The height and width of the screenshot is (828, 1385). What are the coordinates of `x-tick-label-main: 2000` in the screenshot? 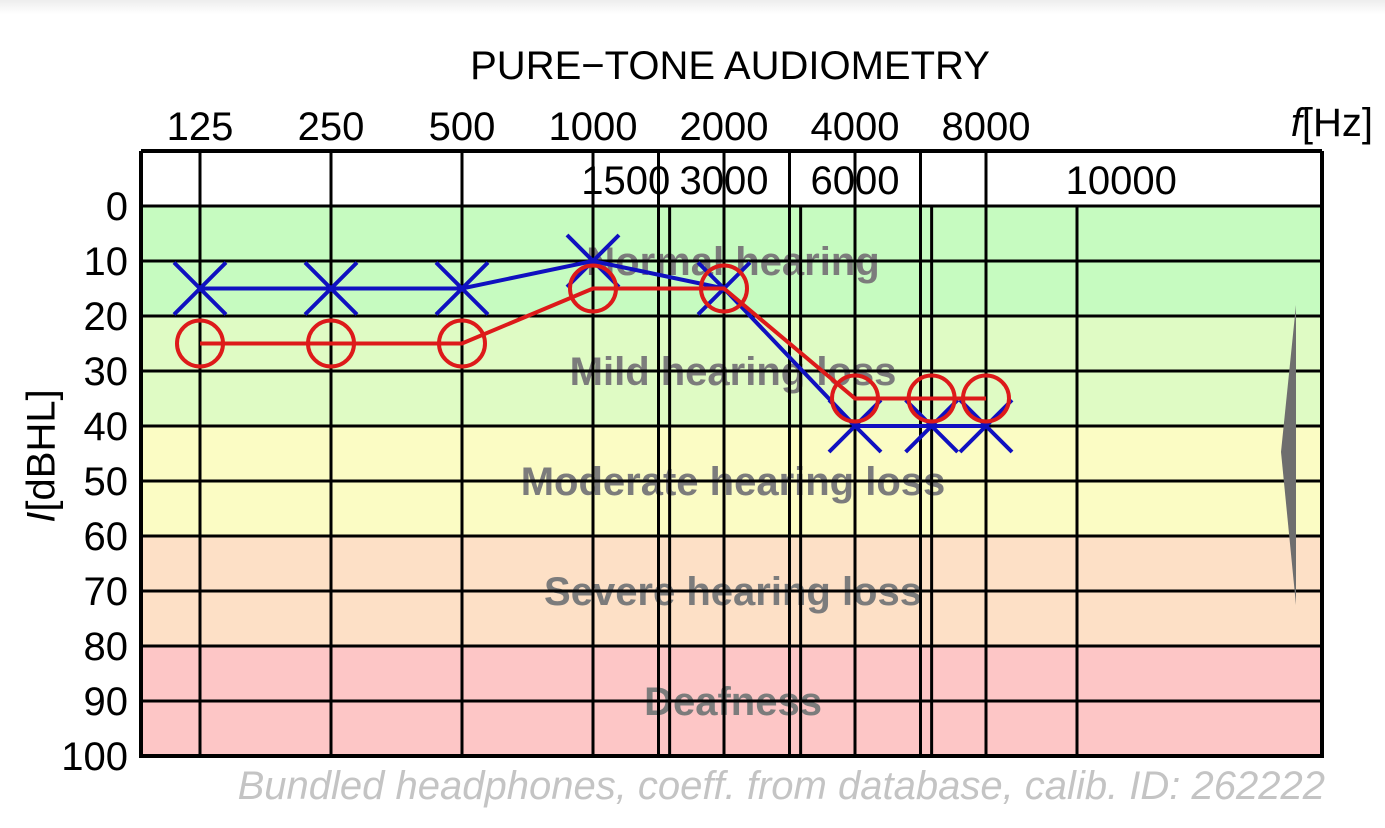 It's located at (724, 127).